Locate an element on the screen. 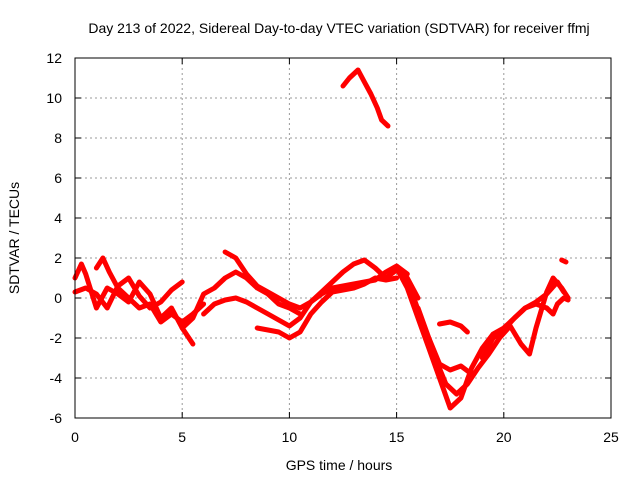 The image size is (640, 480). y-tick-label-7: 8 is located at coordinates (58, 138).